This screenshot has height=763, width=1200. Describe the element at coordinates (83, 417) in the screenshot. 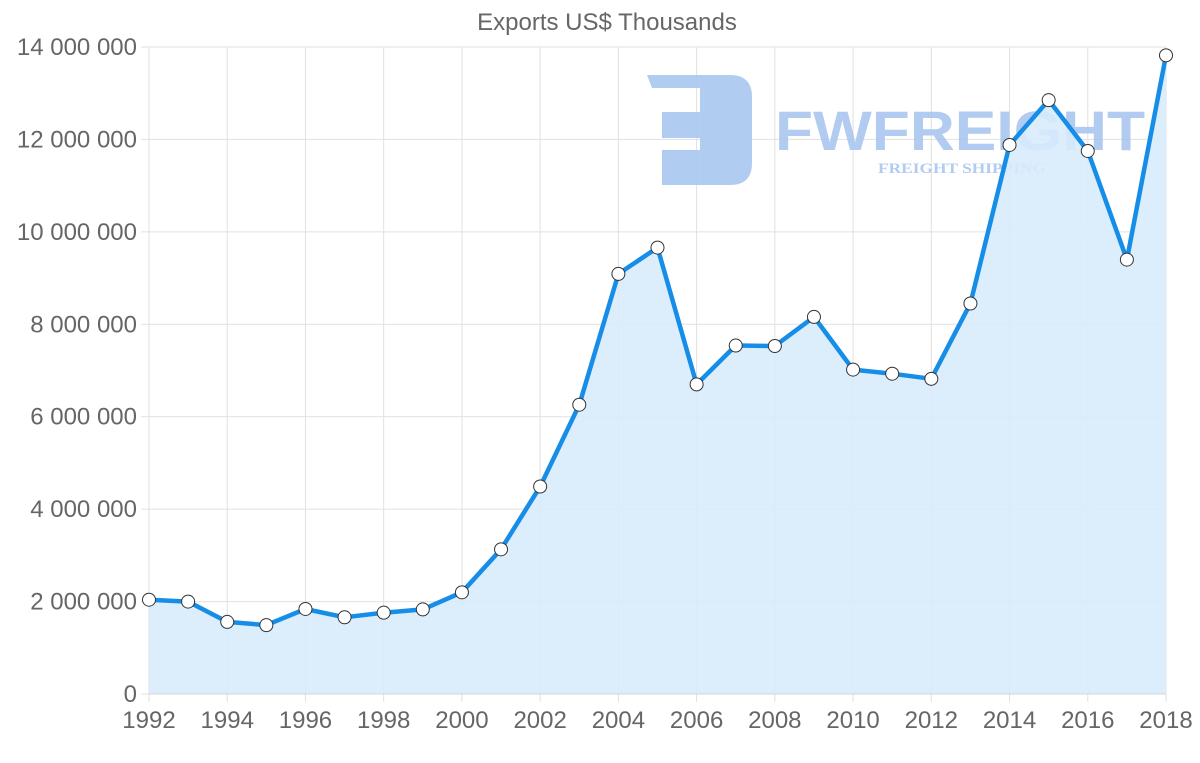

I see `y-tick-label: 6 000 000` at that location.